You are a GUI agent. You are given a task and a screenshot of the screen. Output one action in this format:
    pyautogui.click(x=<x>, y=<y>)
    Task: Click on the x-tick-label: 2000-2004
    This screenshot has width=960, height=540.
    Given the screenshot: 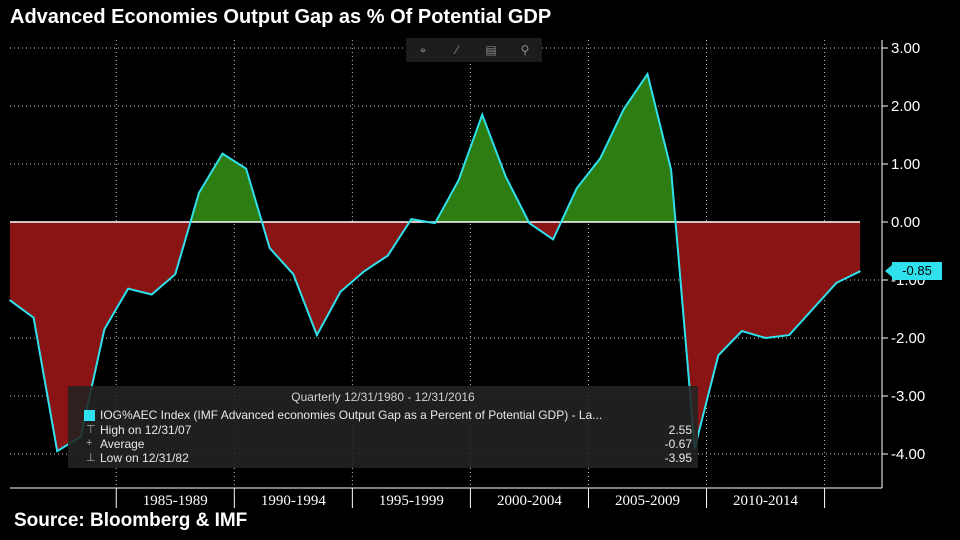 What is the action you would take?
    pyautogui.click(x=529, y=501)
    